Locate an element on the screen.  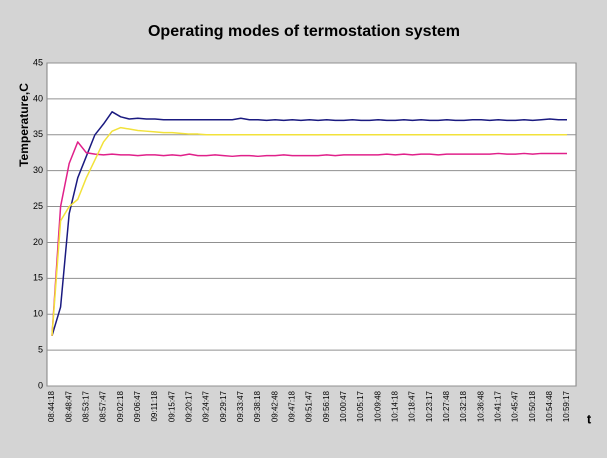
y-tick-label: 20 is located at coordinates (38, 242).